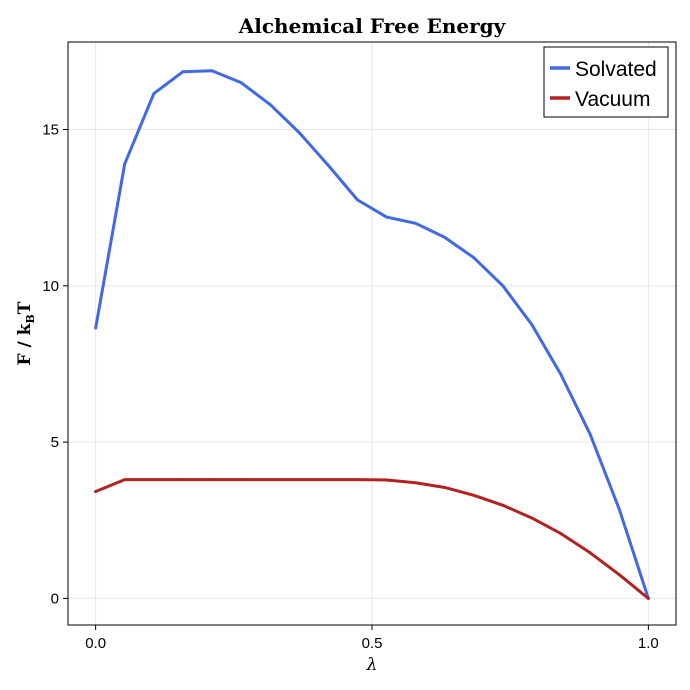 This screenshot has height=690, width=690. I want to click on y-axis-label-main: F / k, so click(25, 343).